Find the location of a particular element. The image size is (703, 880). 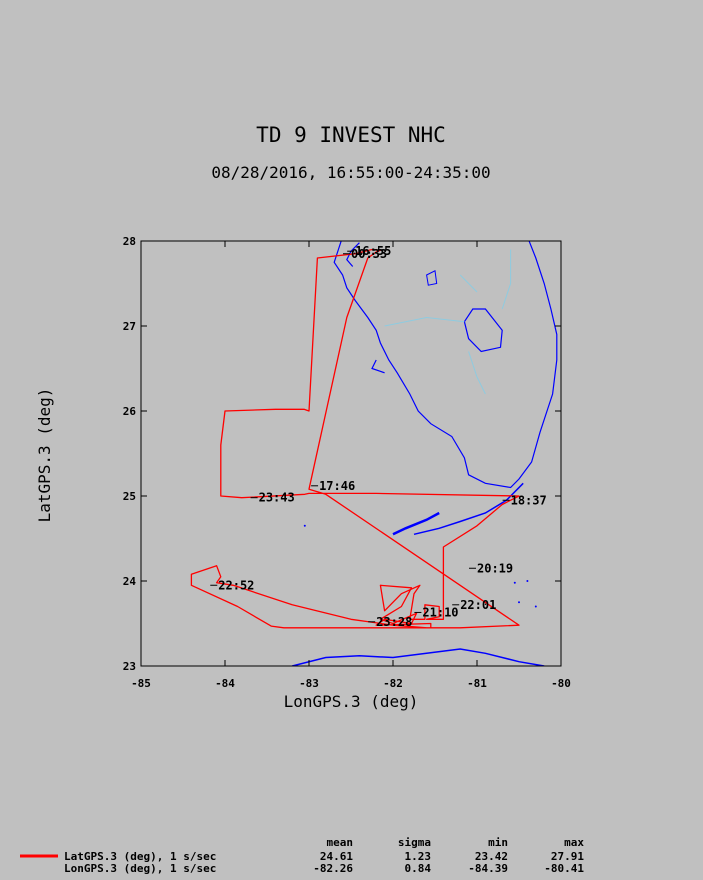

x-tick-label-0: -85 is located at coordinates (141, 683).